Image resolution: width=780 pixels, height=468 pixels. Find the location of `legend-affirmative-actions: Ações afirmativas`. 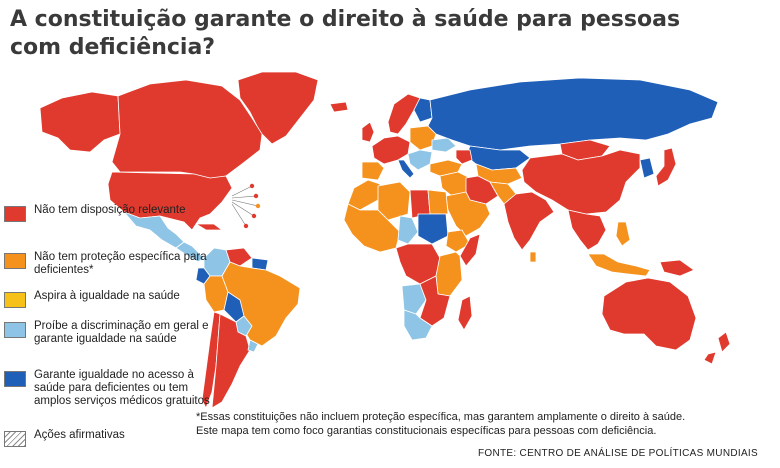

legend-affirmative-actions: Ações afirmativas is located at coordinates (110, 438).